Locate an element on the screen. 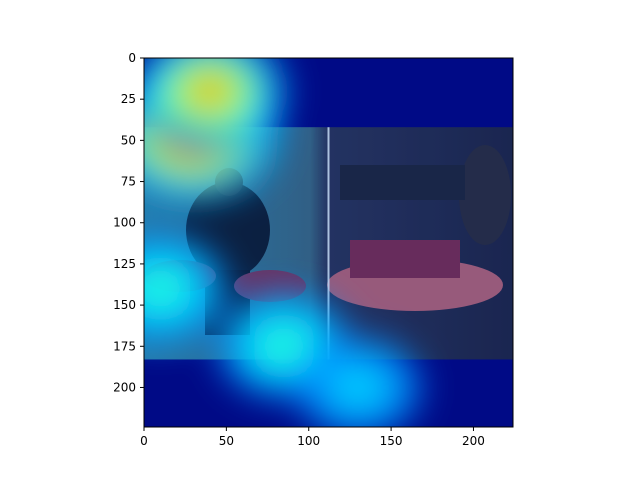 The height and width of the screenshot is (480, 640). trees is located at coordinates (402, 182).